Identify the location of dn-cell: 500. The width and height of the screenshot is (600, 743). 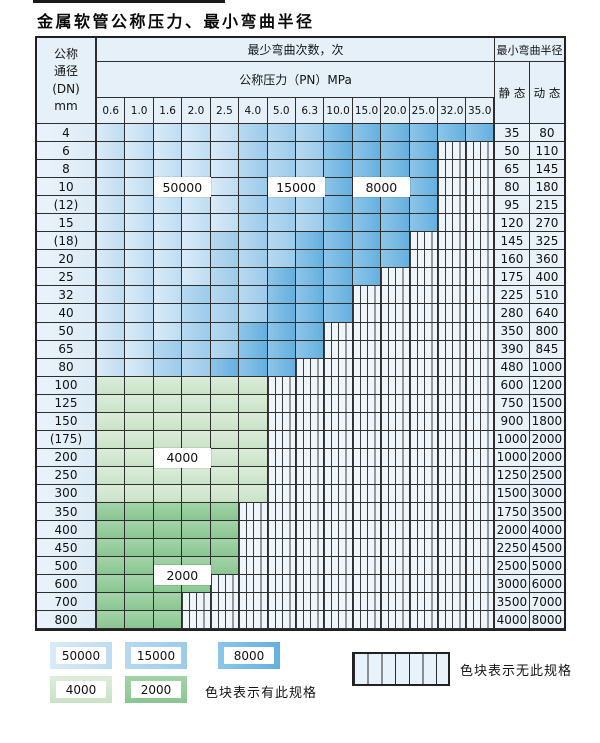
(67, 566).